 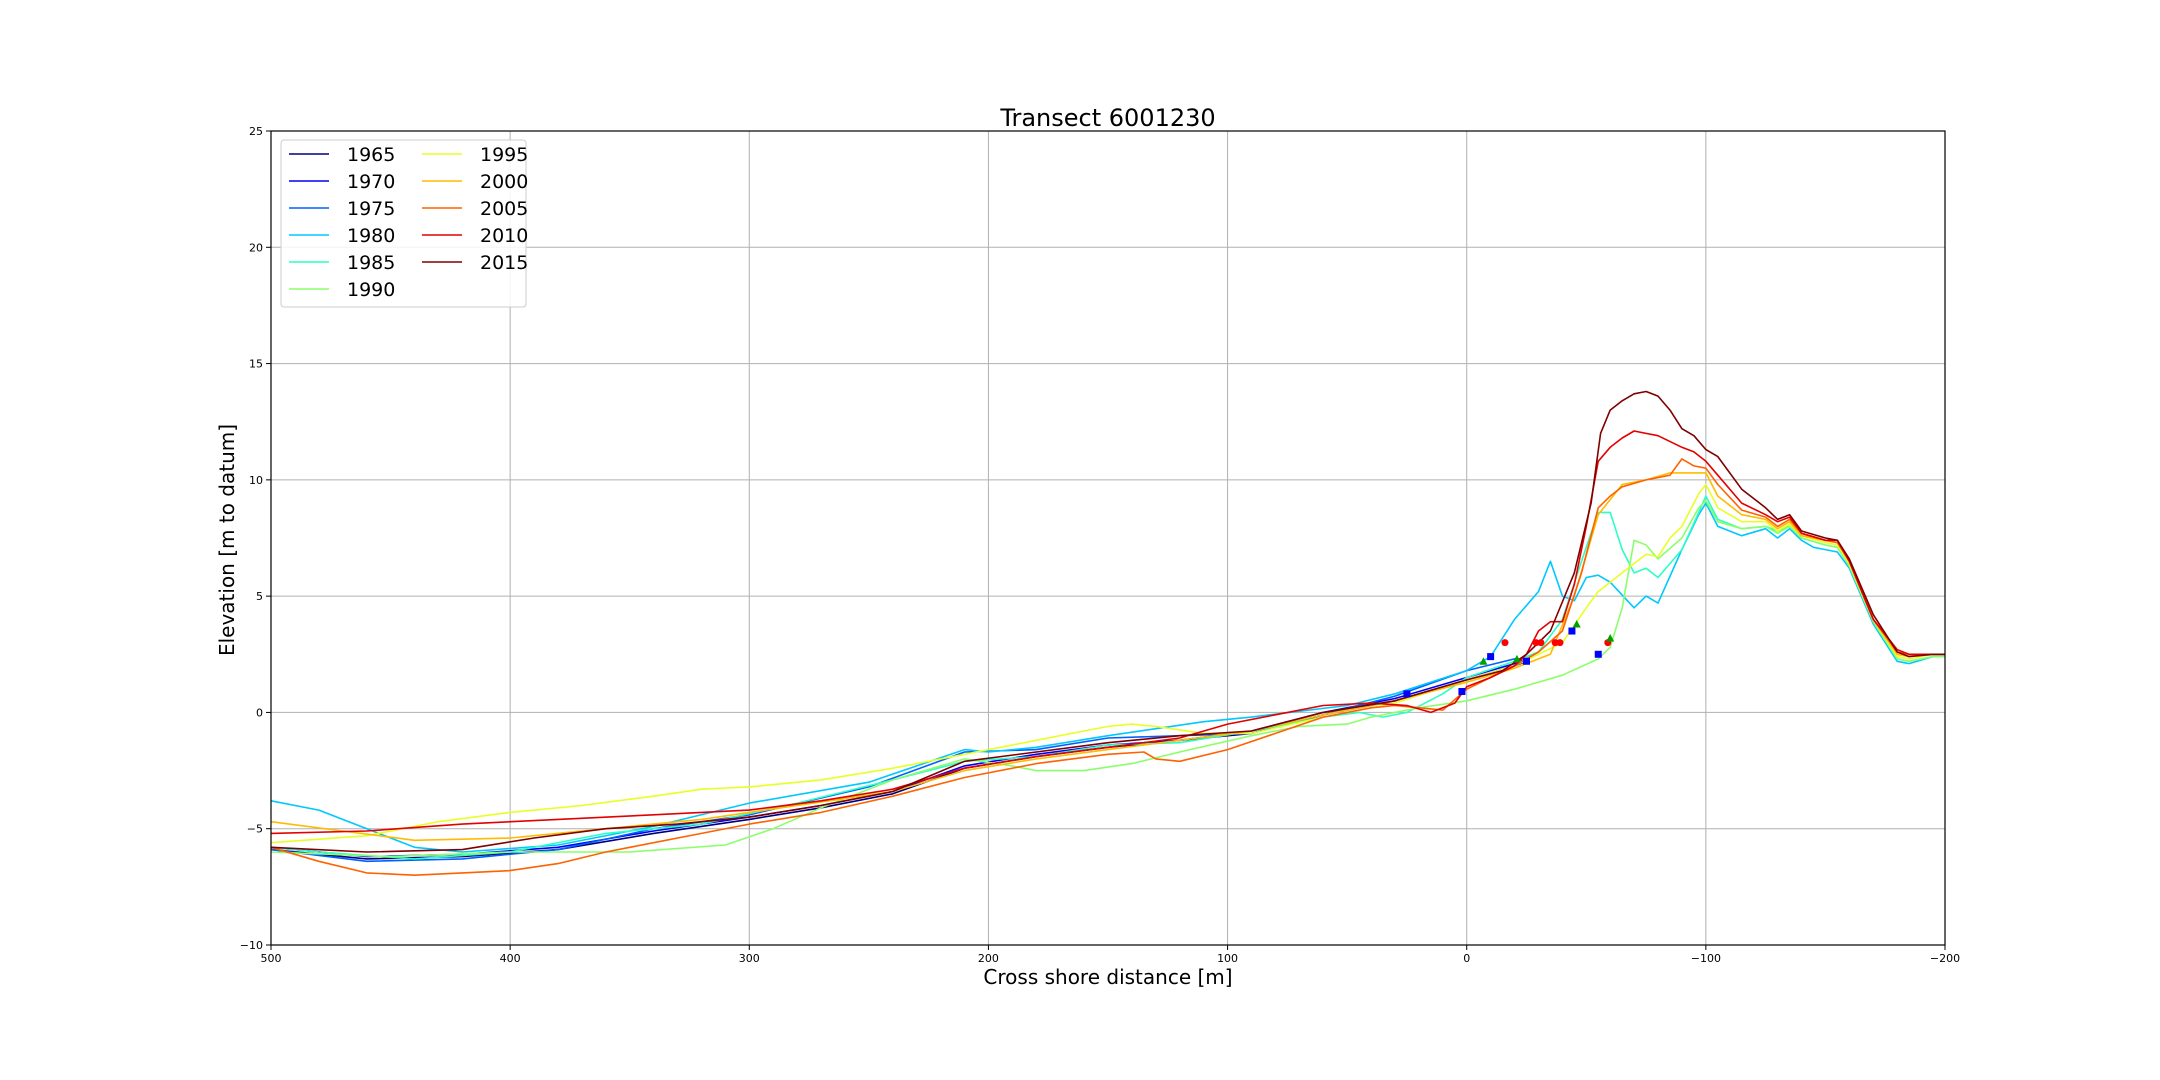 What do you see at coordinates (504, 236) in the screenshot?
I see `legend-label-2010: 2010` at bounding box center [504, 236].